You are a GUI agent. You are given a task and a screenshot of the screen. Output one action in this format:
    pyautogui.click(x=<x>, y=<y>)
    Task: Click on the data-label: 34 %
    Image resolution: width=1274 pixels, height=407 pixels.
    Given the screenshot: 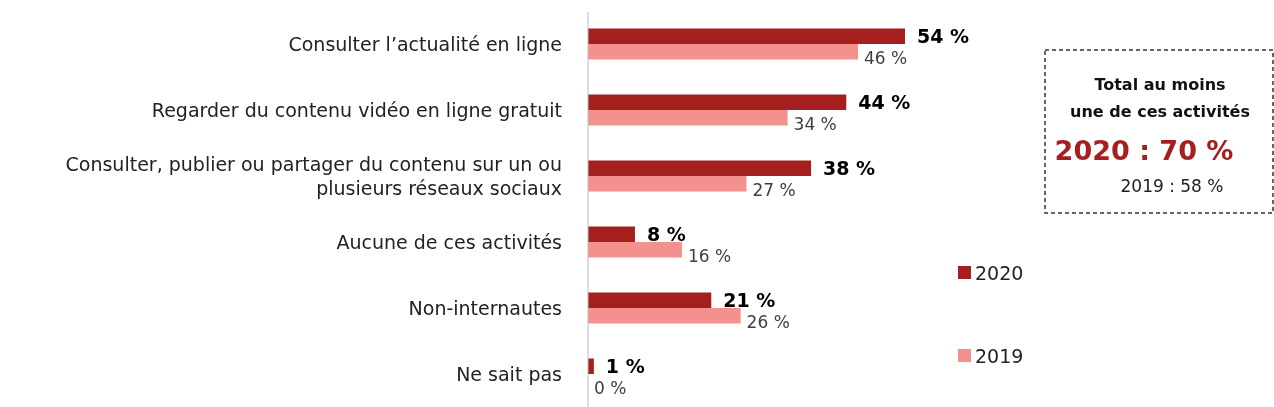 What is the action you would take?
    pyautogui.click(x=815, y=123)
    